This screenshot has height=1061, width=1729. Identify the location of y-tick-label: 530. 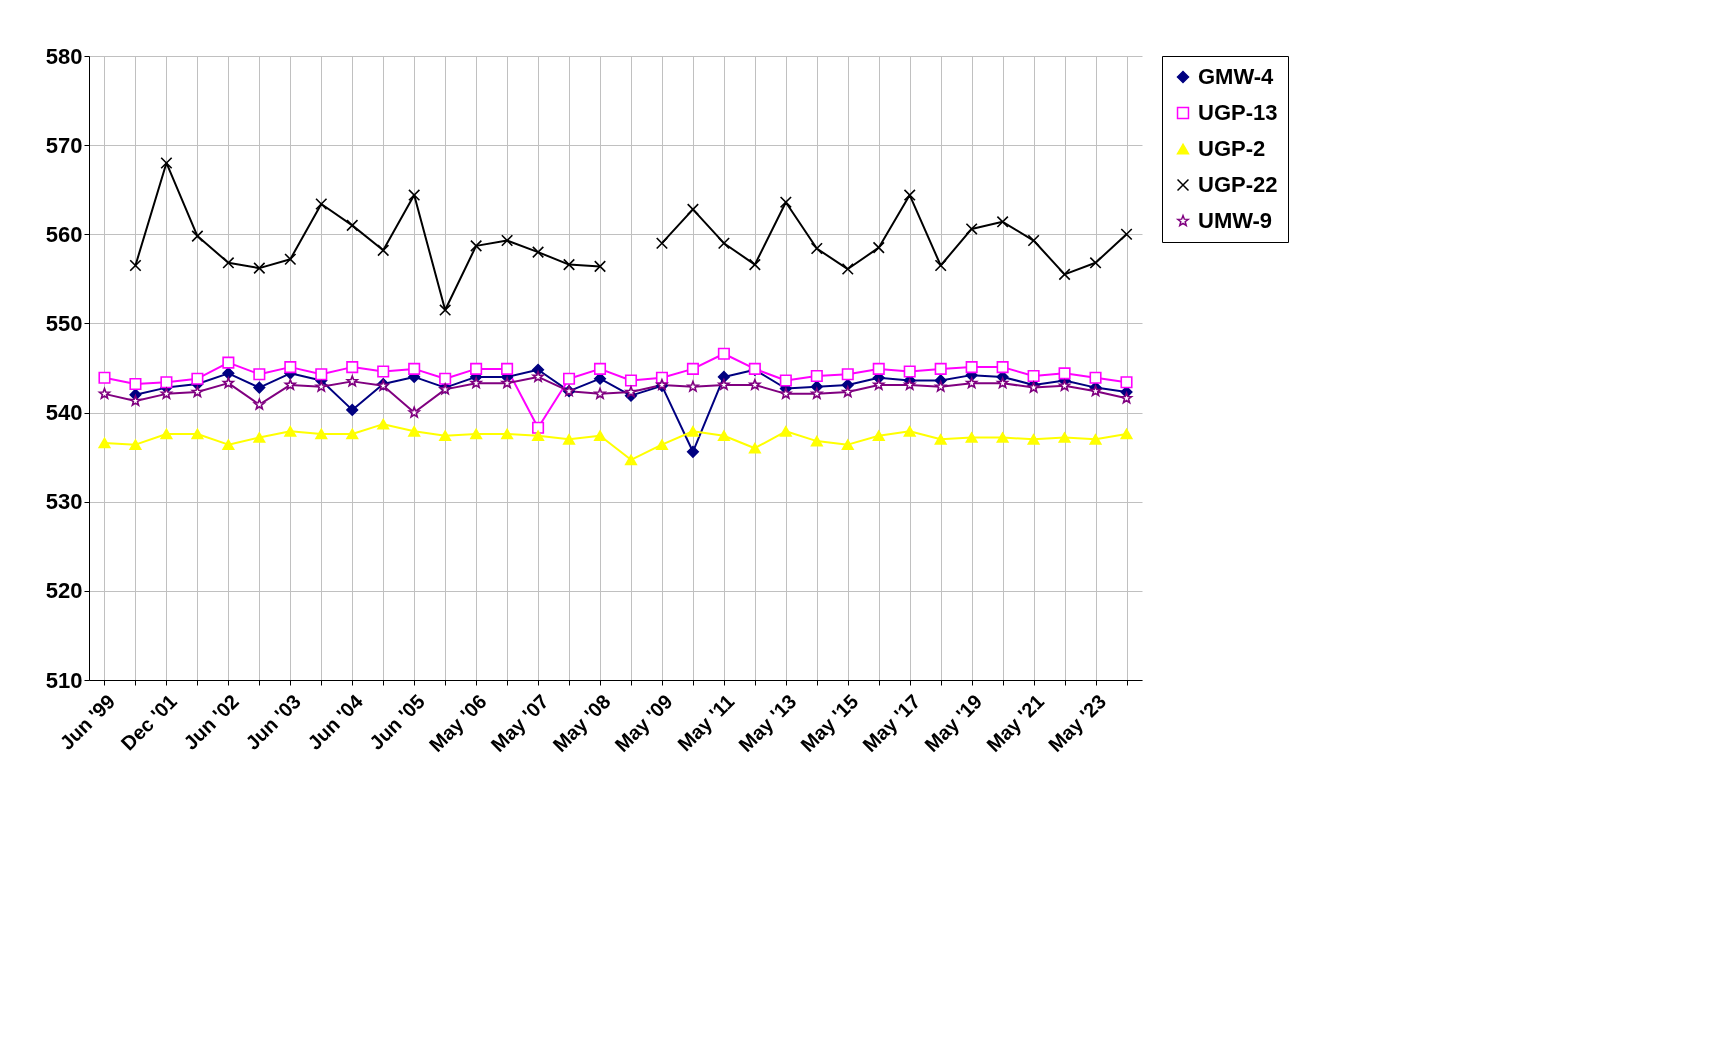
(64, 502).